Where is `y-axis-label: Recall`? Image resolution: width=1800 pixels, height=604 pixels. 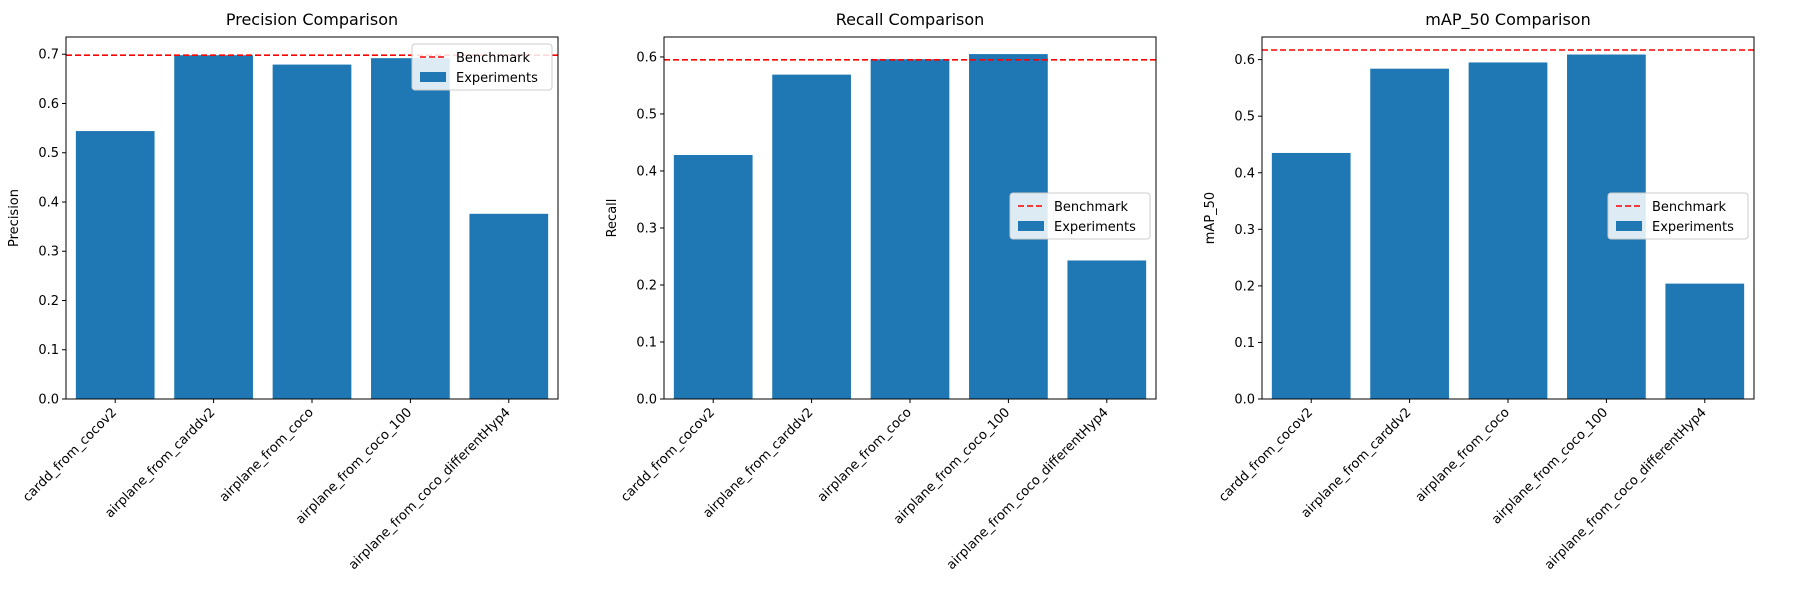
y-axis-label: Recall is located at coordinates (612, 218).